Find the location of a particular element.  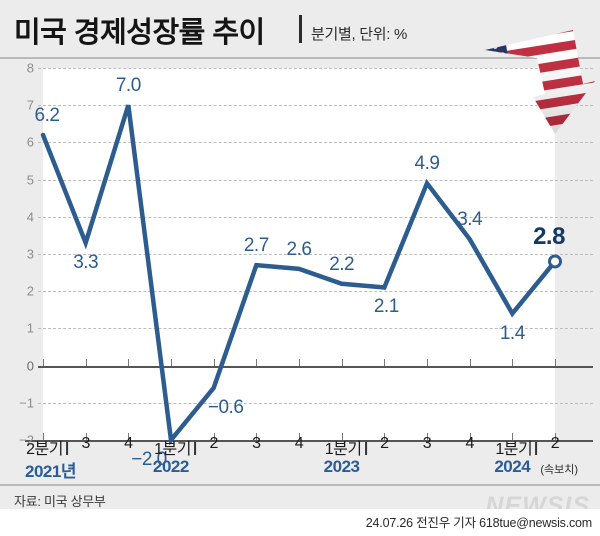

data-label-6: 2.6 is located at coordinates (299, 249).